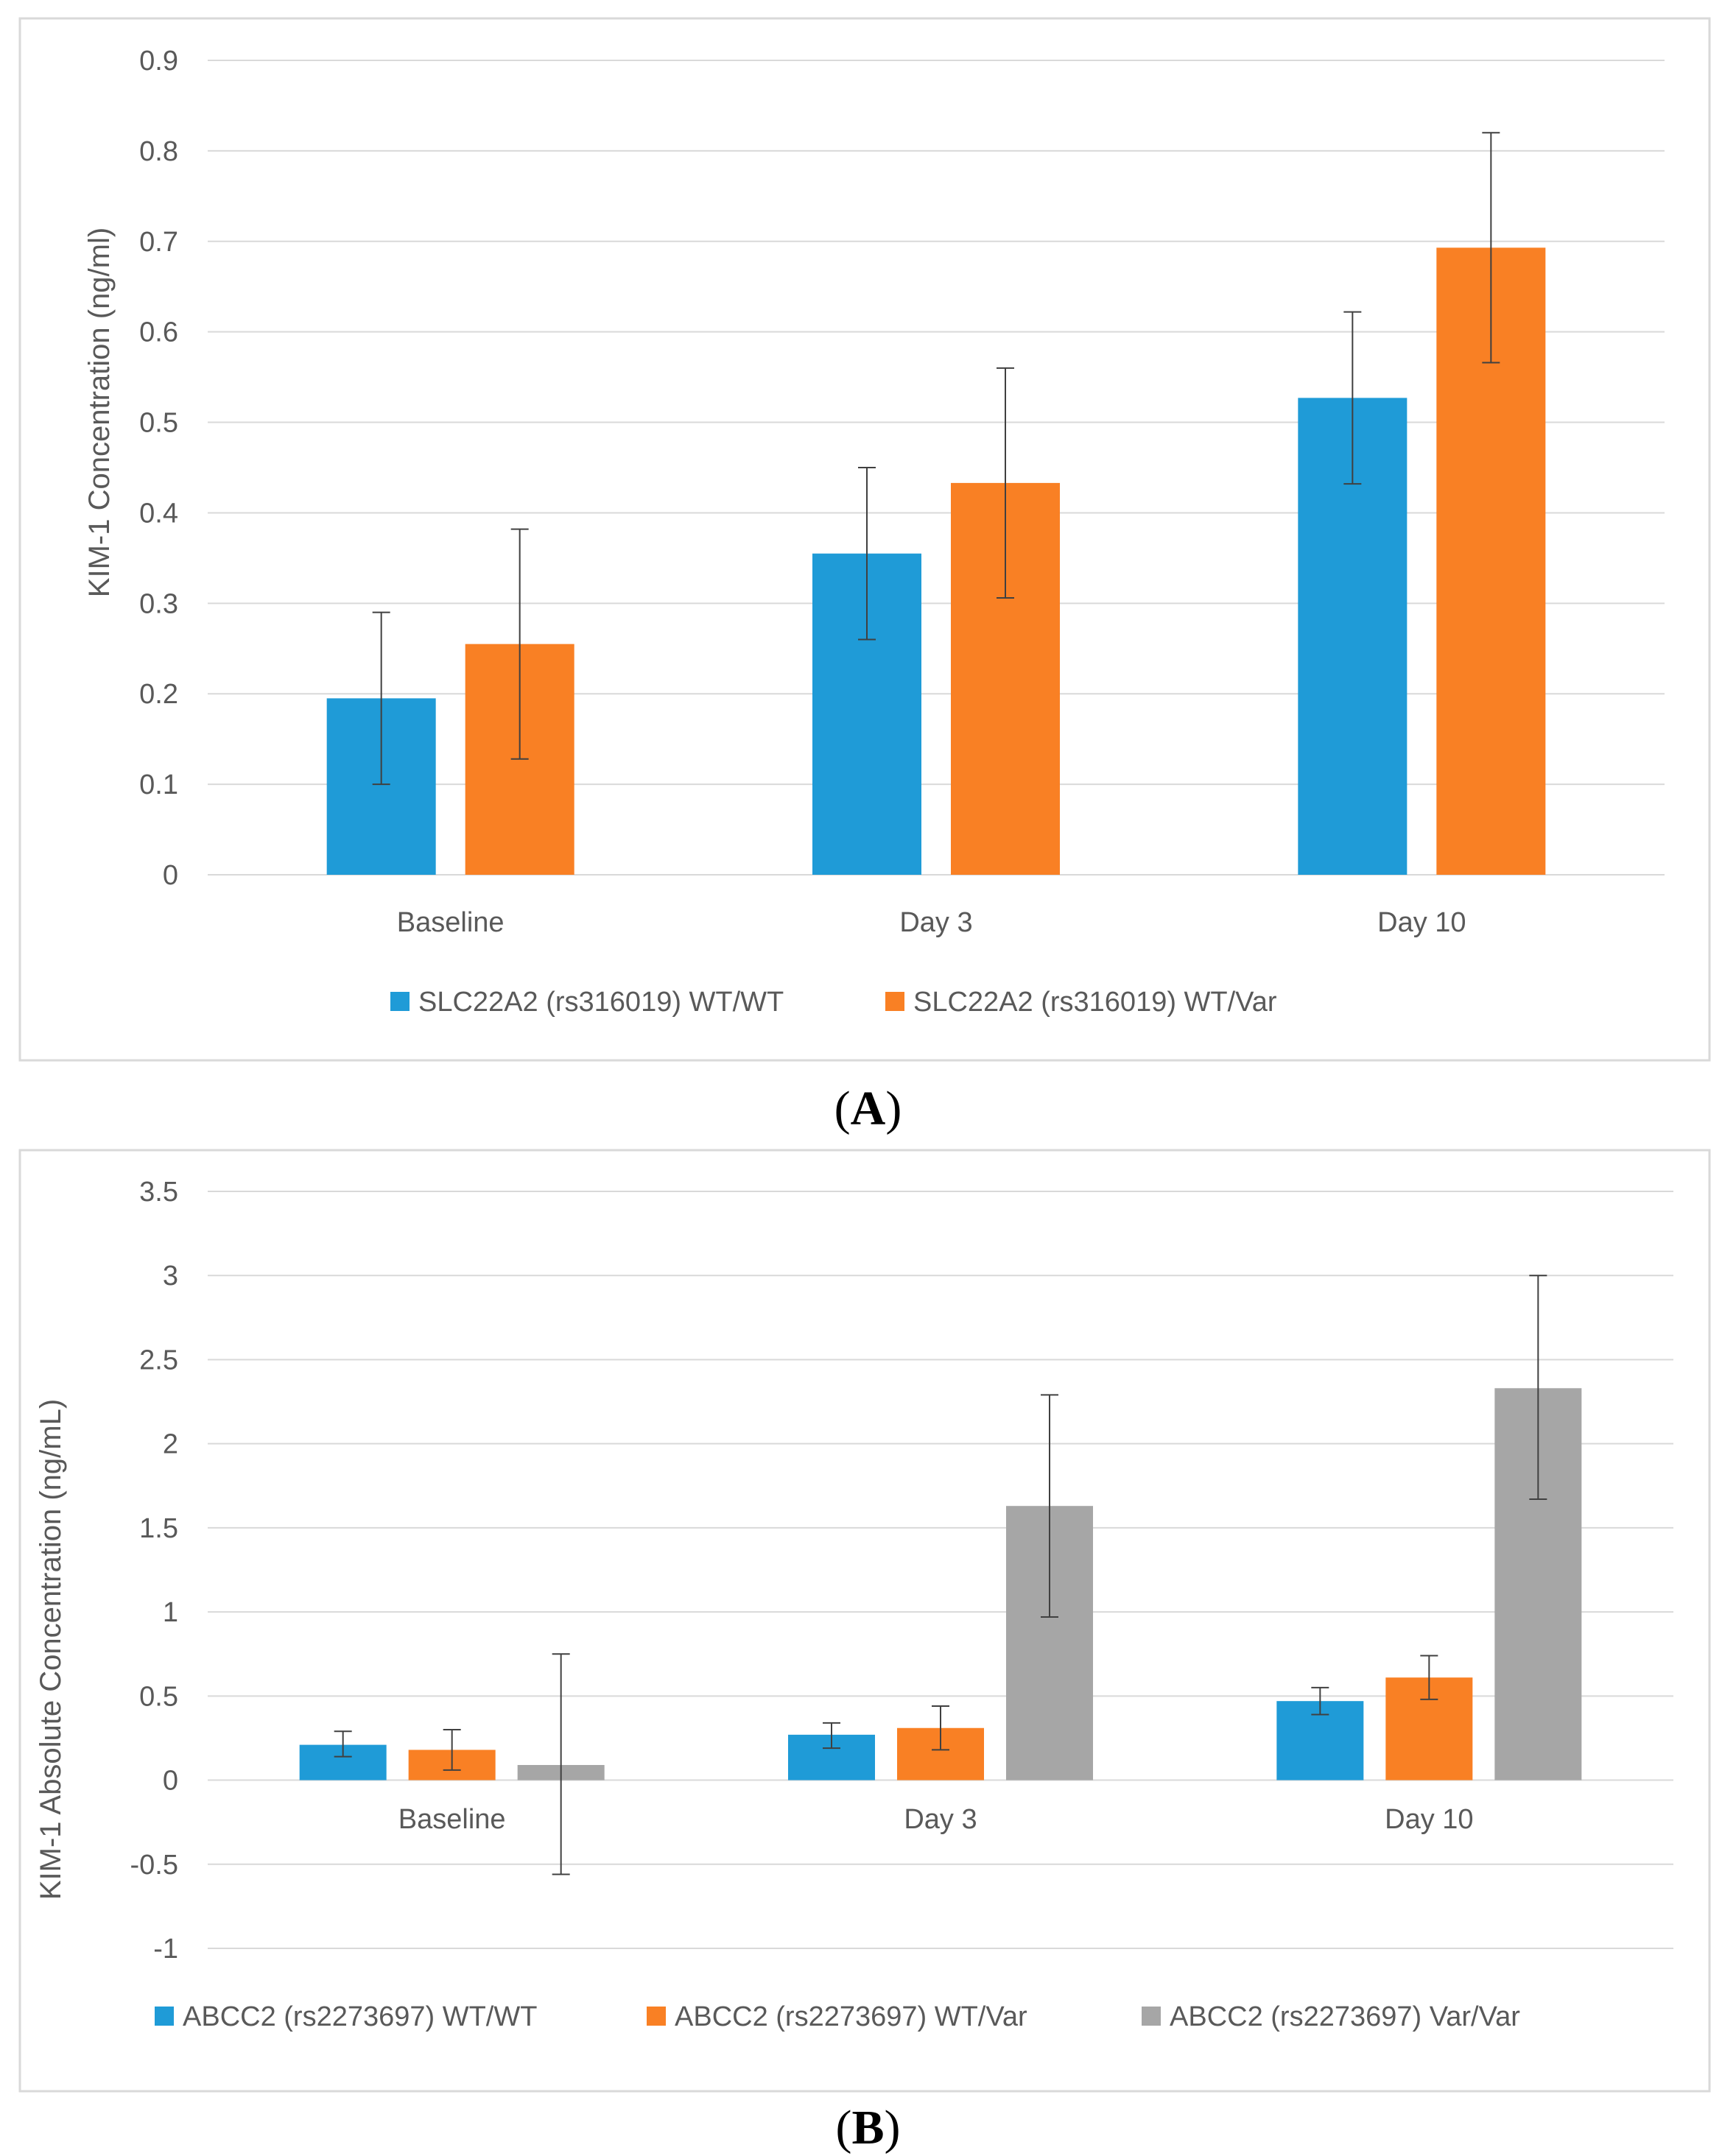  I want to click on y-tick-label: 2, so click(170, 1444).